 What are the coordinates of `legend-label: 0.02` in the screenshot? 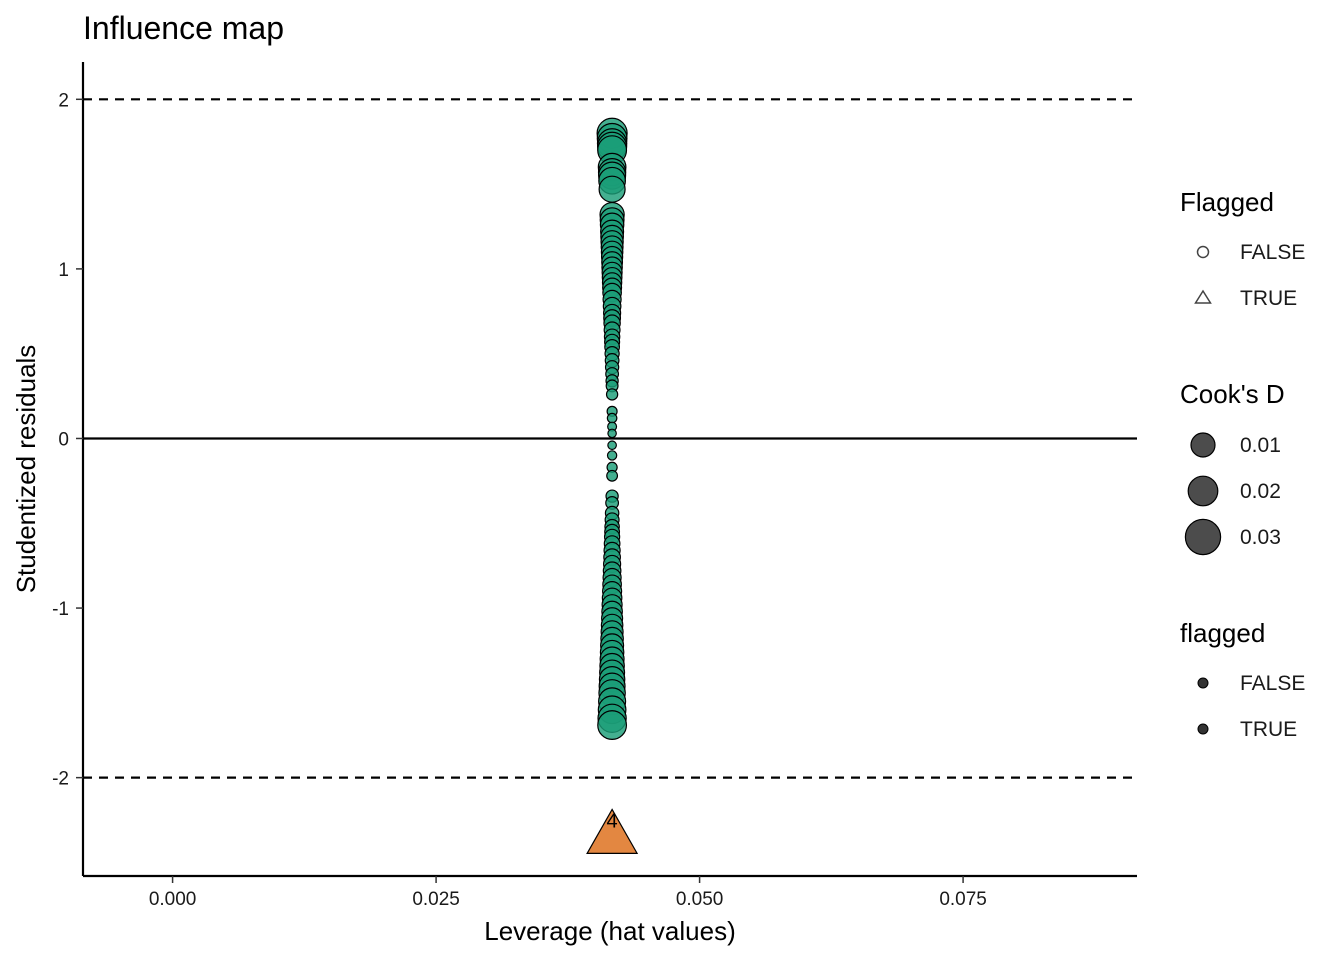 It's located at (1260, 491).